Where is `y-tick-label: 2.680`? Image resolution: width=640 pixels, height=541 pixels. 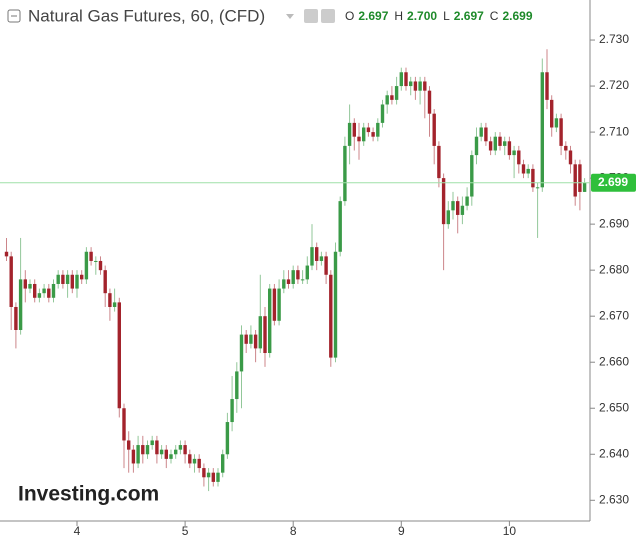 y-tick-label: 2.680 is located at coordinates (614, 269).